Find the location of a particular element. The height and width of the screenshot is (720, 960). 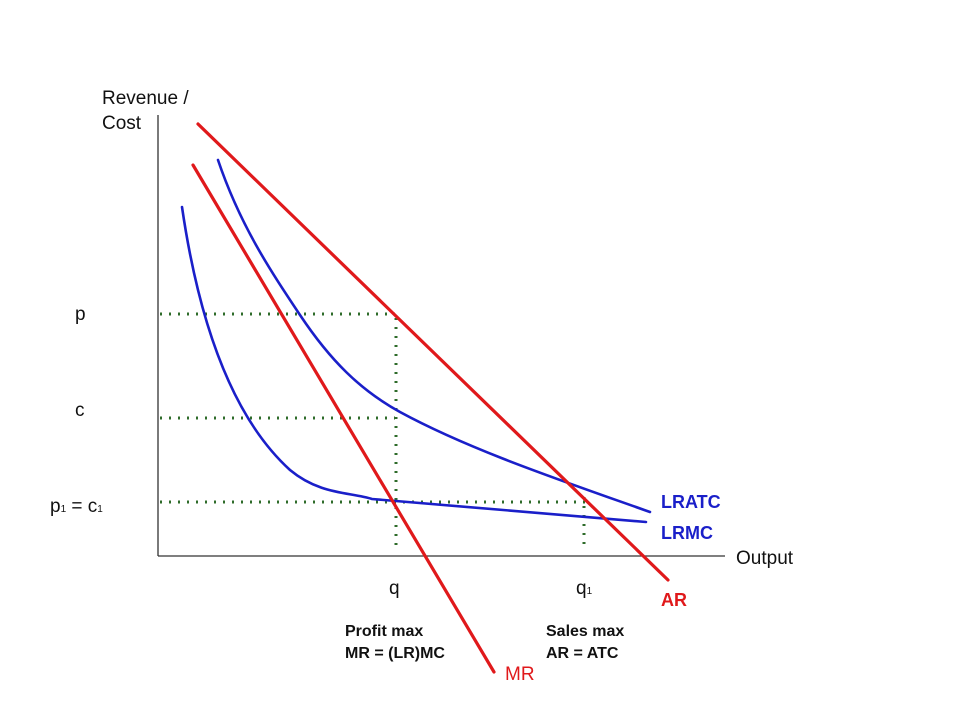

tick-p1-base: p is located at coordinates (55, 506).